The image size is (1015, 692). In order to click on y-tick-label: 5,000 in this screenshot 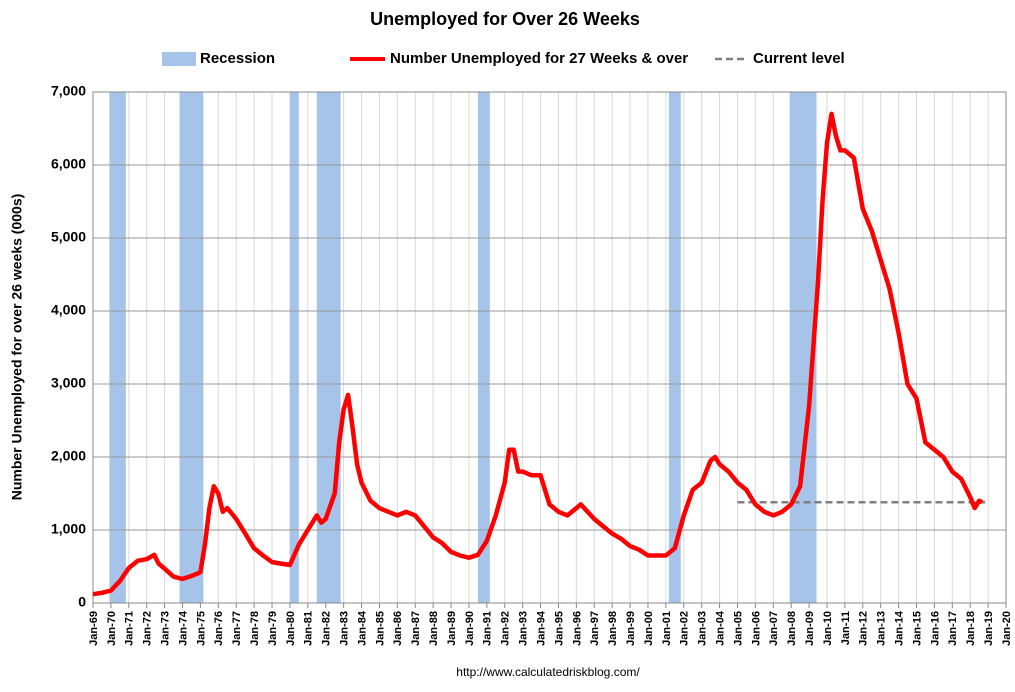, I will do `click(68, 237)`.